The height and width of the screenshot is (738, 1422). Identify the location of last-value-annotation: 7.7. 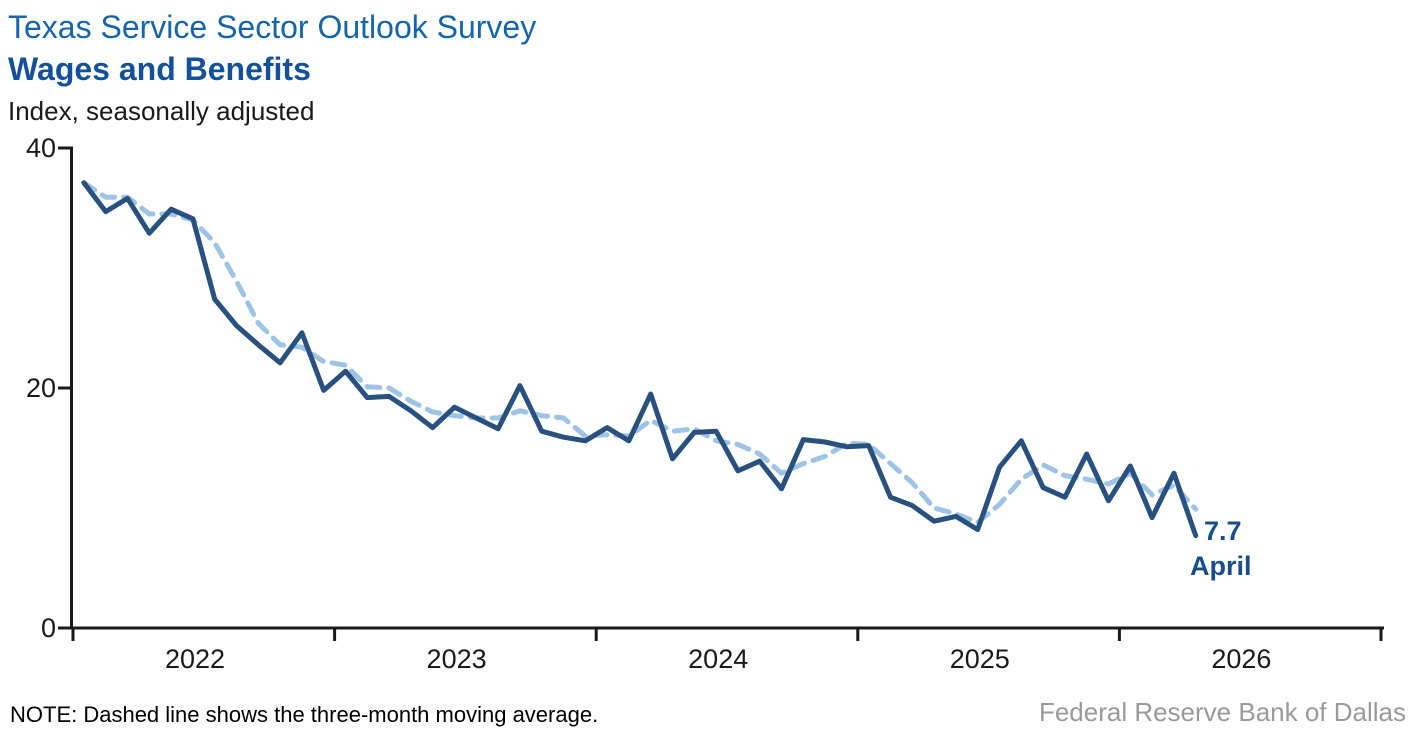
(1223, 531).